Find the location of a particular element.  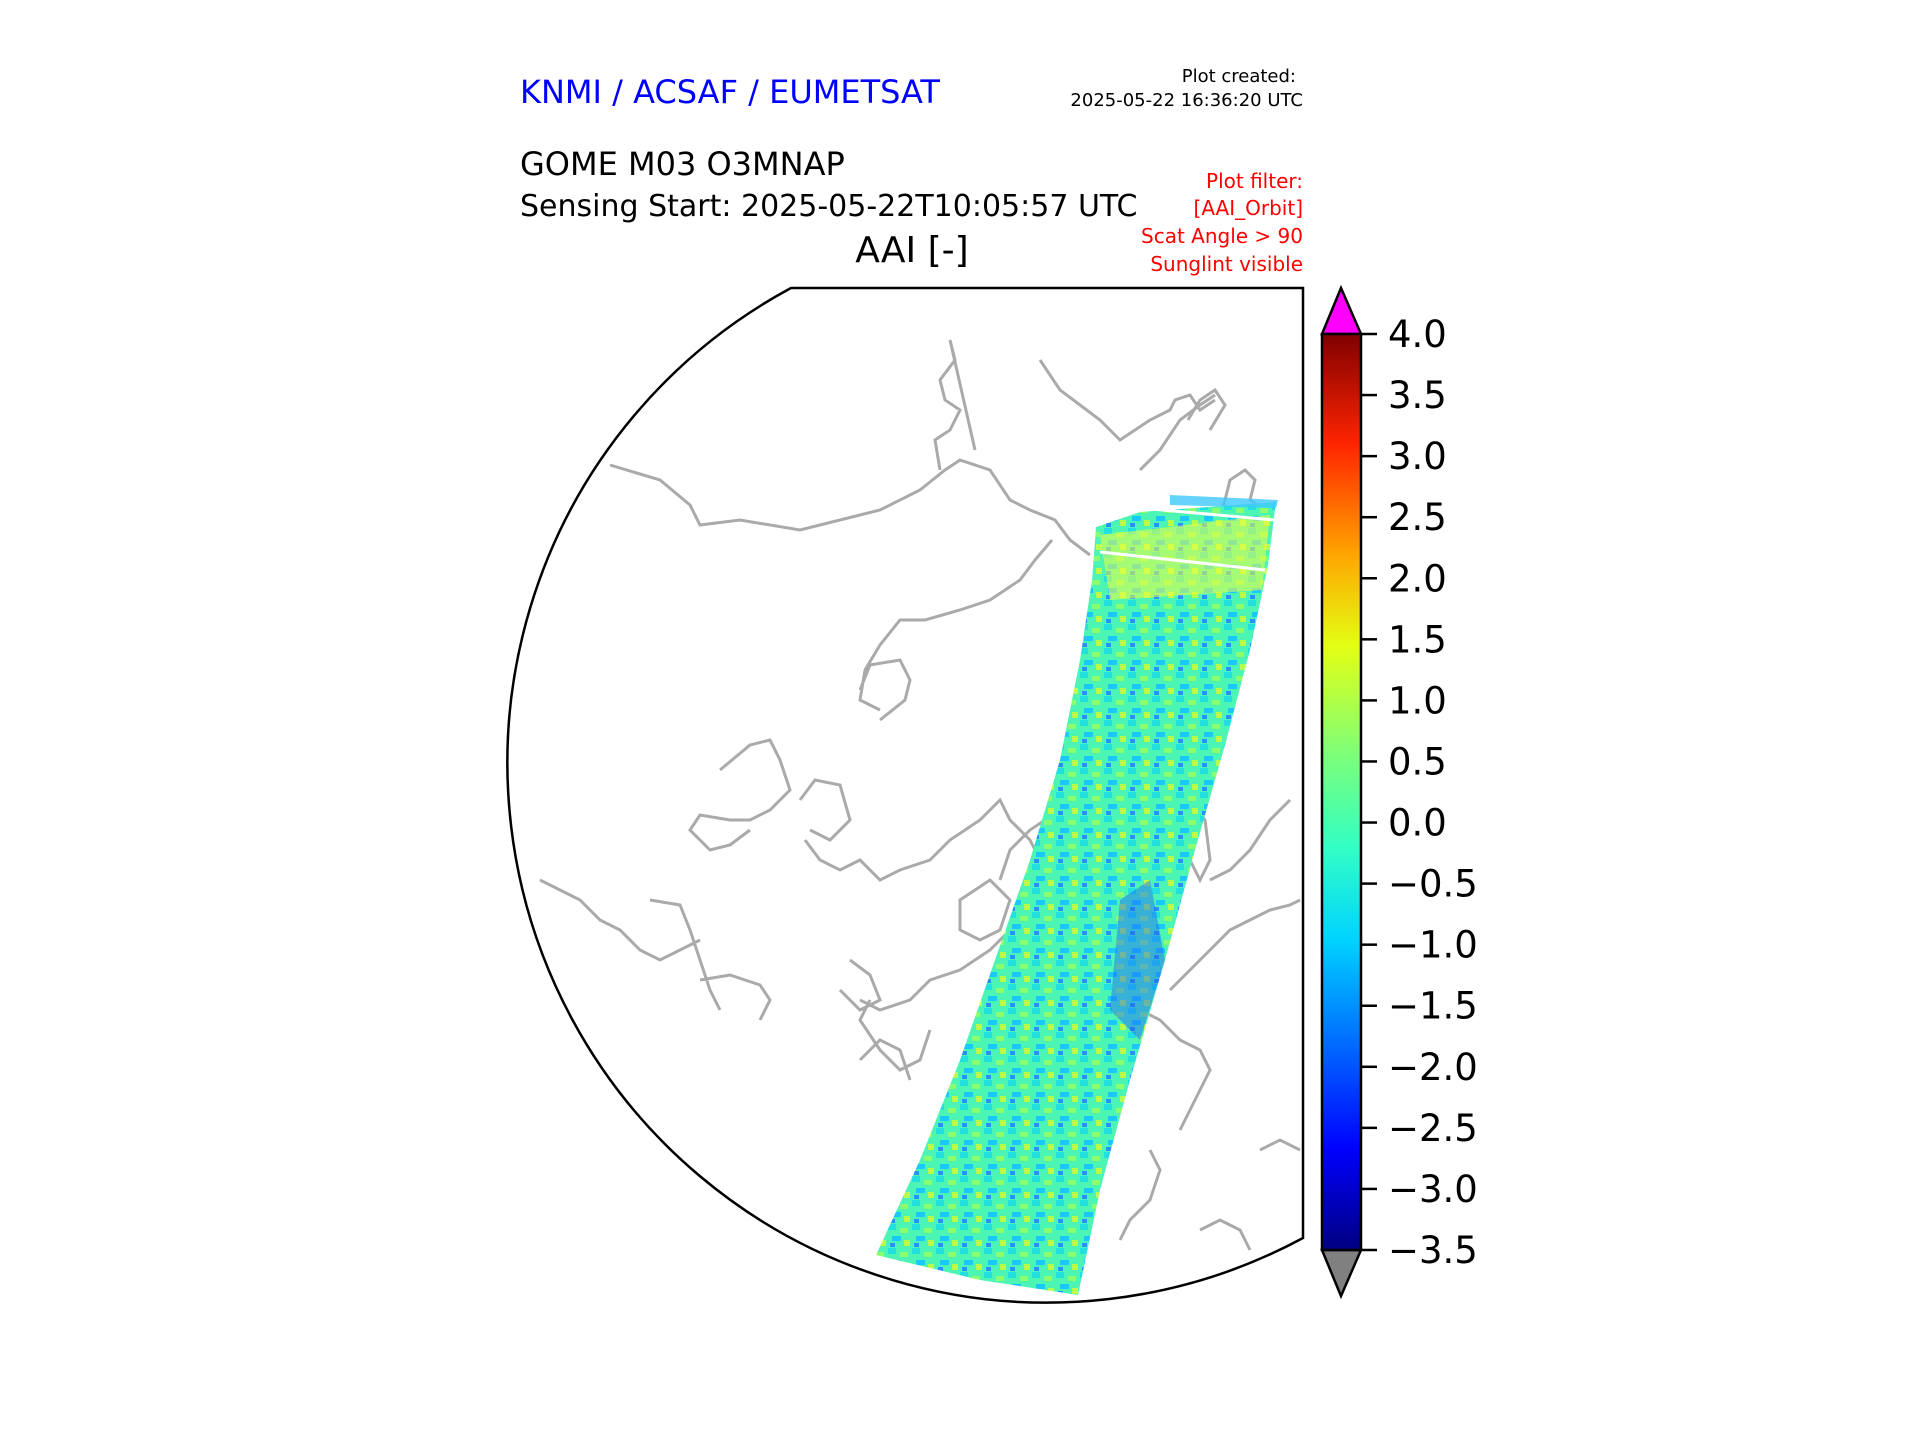

filter-line: Scat Angle > 90 is located at coordinates (1222, 236).